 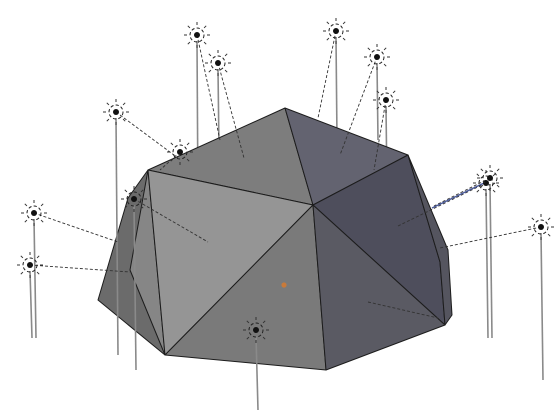 I want to click on mesh-face-right-lower, so click(x=430, y=240).